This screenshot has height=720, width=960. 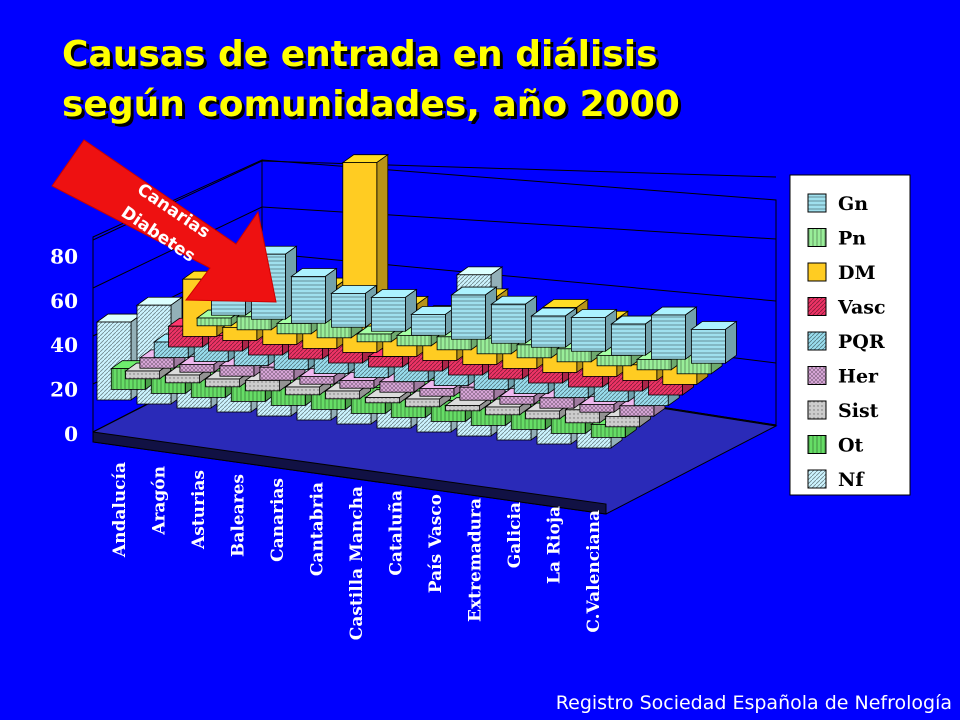 What do you see at coordinates (858, 377) in the screenshot?
I see `legend-label: Her` at bounding box center [858, 377].